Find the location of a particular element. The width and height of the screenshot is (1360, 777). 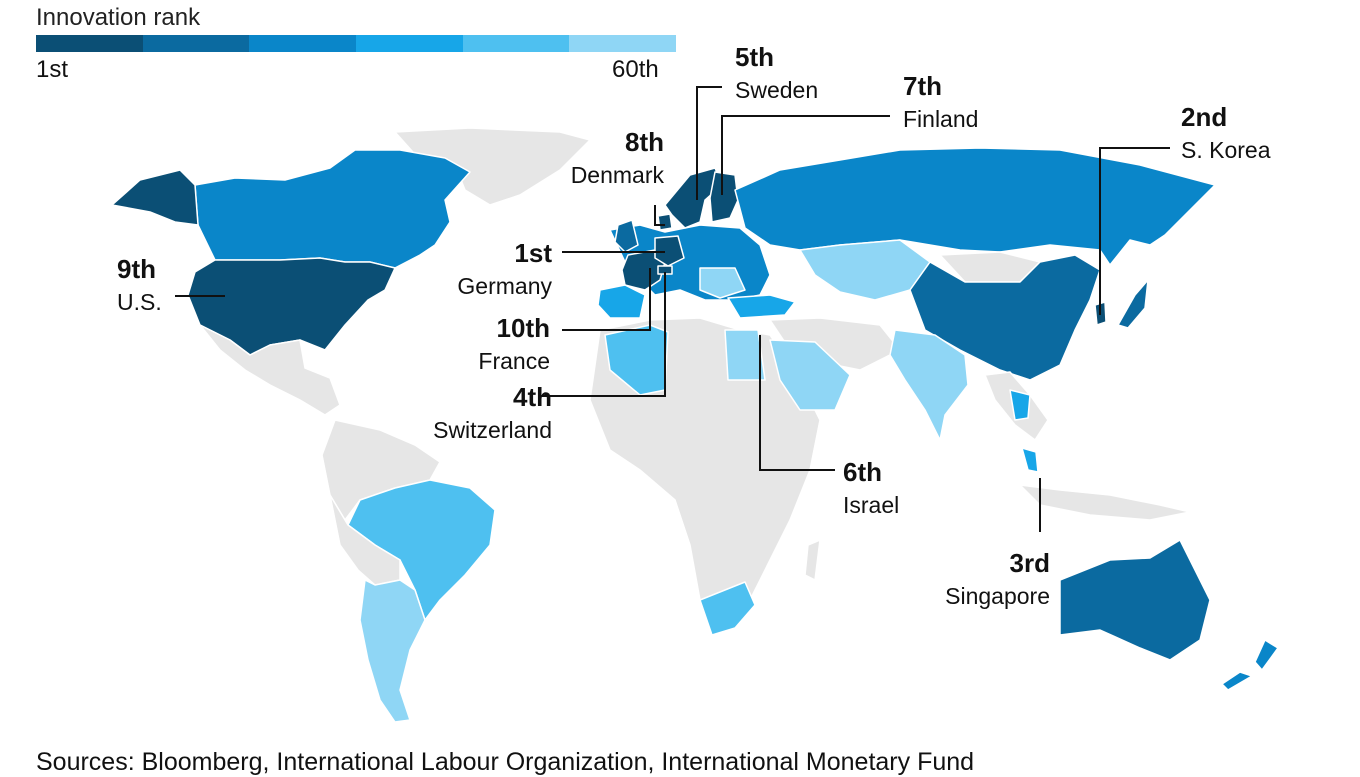

callout-israel: 6th Israel is located at coordinates (871, 488).